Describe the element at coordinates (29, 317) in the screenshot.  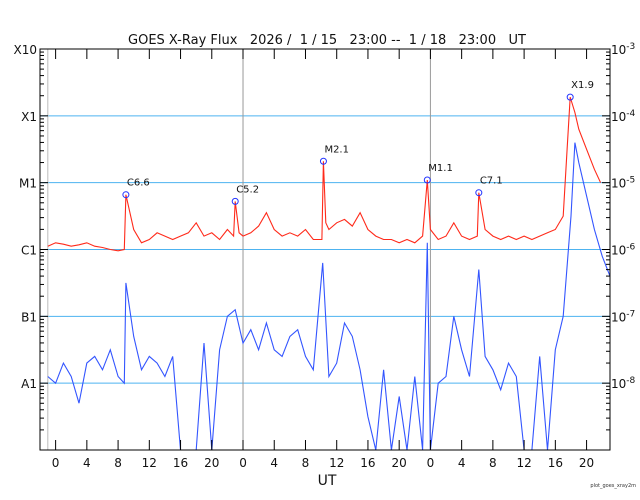
I see `left-tick-label: B1` at that location.